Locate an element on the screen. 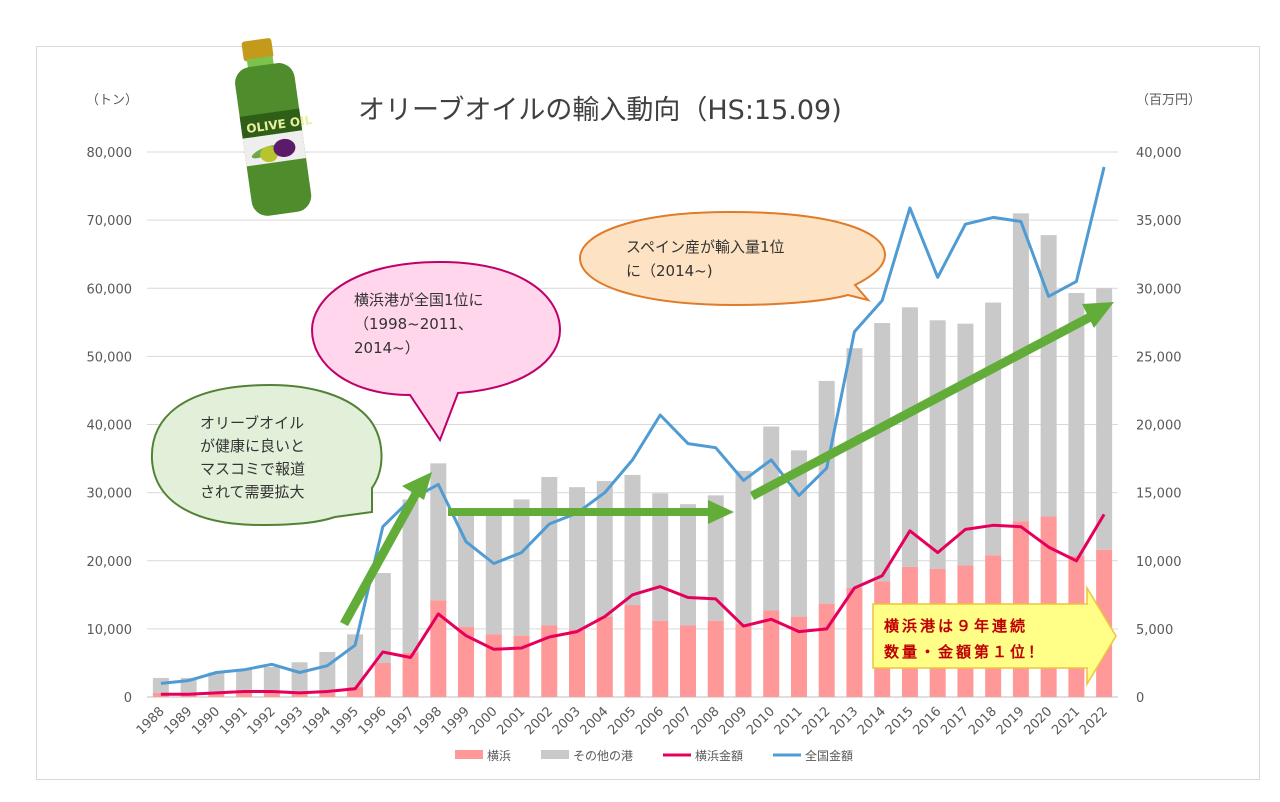 The image size is (1280, 802). x-tick-label: 2022 is located at coordinates (1094, 721).